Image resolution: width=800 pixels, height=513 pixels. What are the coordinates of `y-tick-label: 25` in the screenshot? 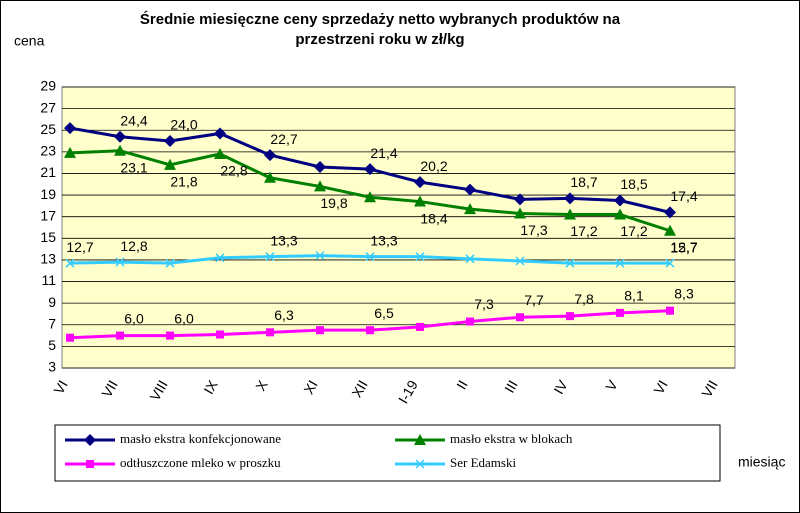 It's located at (48, 129).